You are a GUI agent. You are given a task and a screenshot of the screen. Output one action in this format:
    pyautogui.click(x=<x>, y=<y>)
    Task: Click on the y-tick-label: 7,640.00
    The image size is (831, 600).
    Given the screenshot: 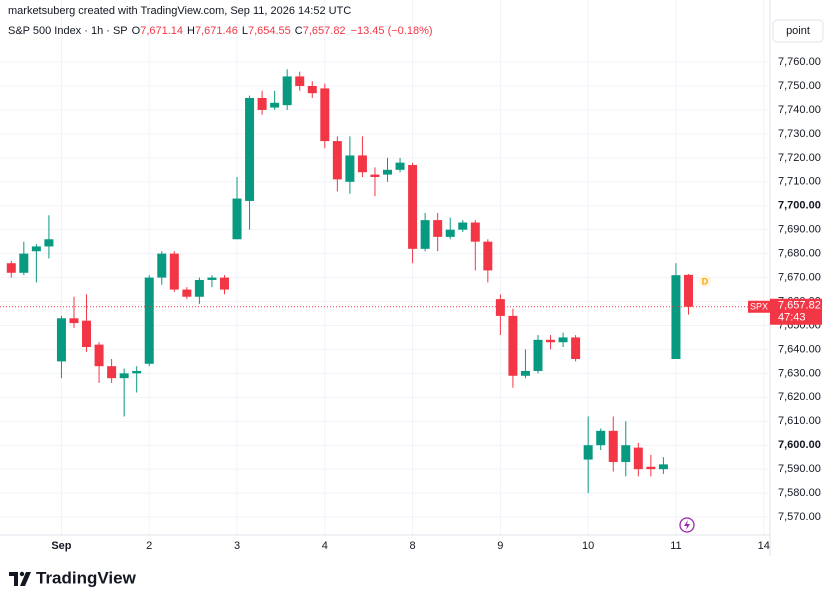 What is the action you would take?
    pyautogui.click(x=799, y=349)
    